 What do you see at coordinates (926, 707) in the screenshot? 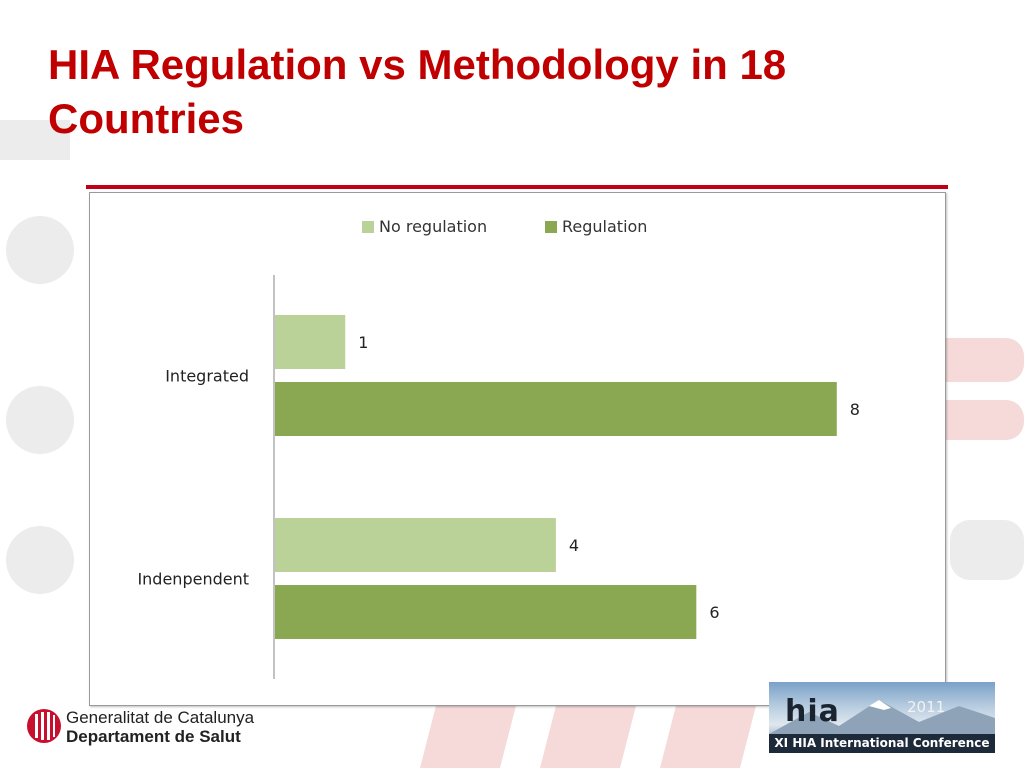
I see `conference-year: 2011` at bounding box center [926, 707].